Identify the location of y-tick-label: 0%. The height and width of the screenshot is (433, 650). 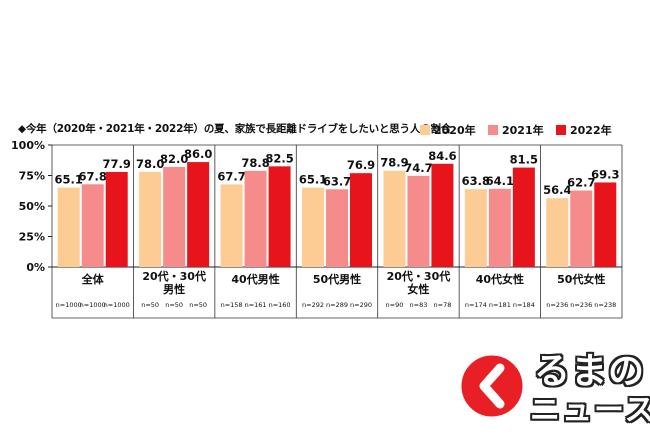
(35, 267).